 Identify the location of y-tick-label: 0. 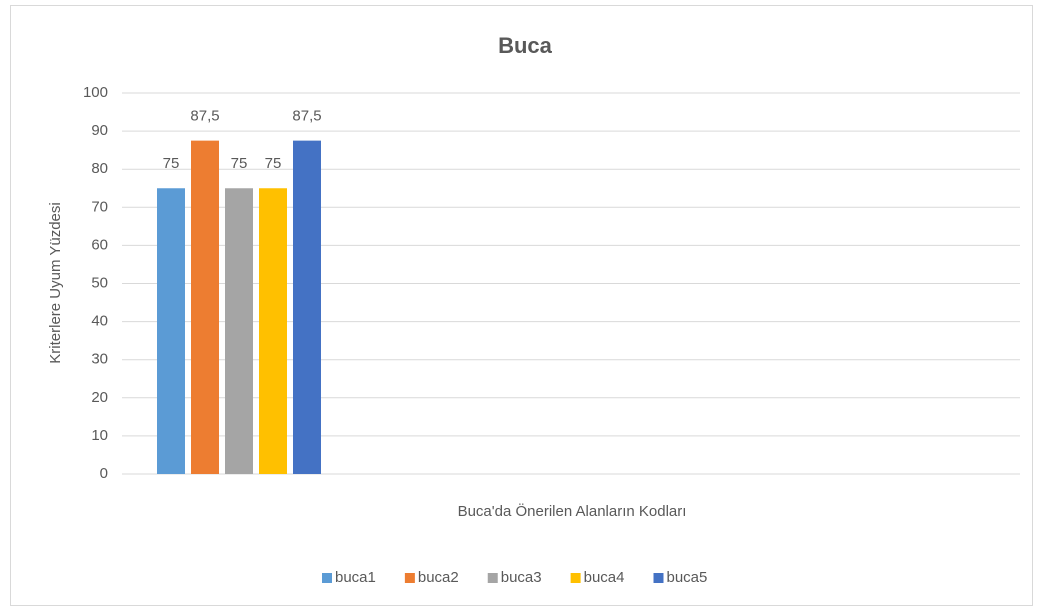
(104, 473).